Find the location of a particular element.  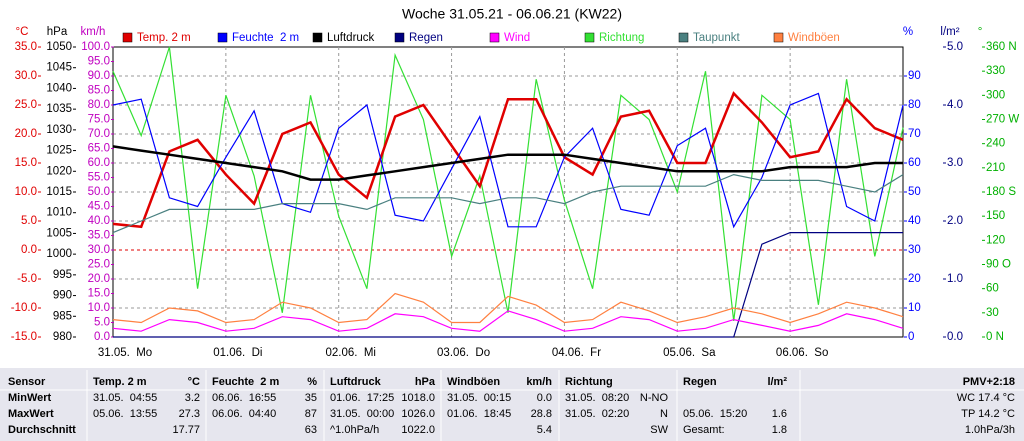

legend-label: Regen is located at coordinates (426, 38).